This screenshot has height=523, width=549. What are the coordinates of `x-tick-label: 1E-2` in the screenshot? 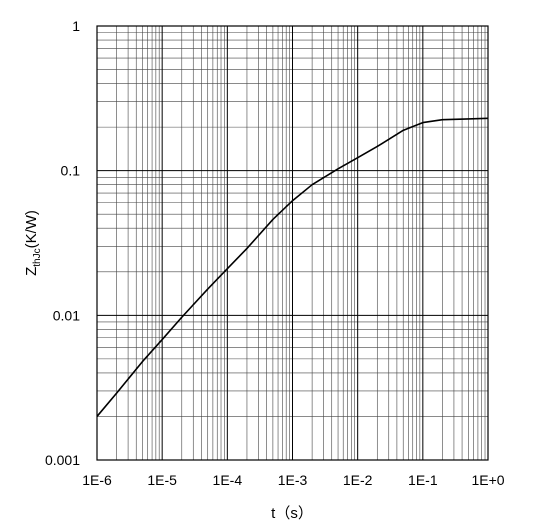 It's located at (358, 480).